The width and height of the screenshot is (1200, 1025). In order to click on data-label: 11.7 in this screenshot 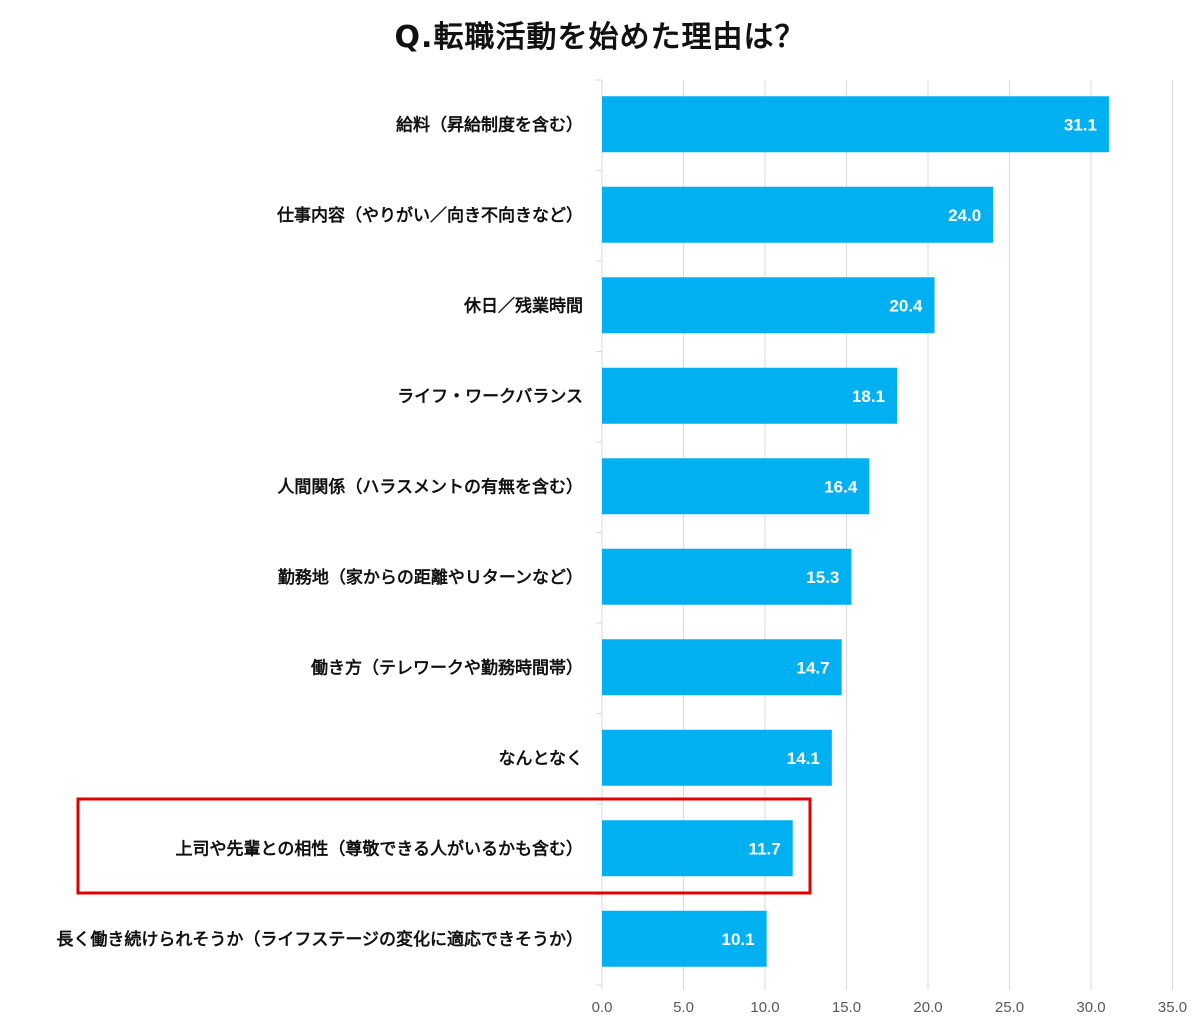, I will do `click(765, 848)`.